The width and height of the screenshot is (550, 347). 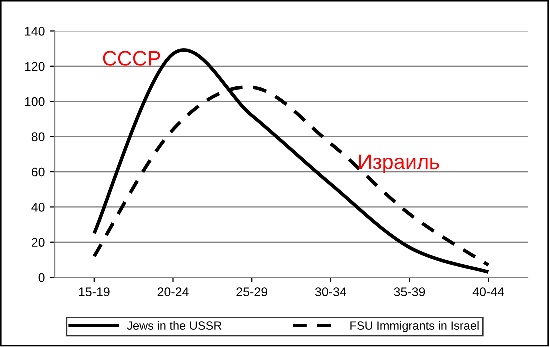 What do you see at coordinates (41, 277) in the screenshot?
I see `y-tick-label: 0` at bounding box center [41, 277].